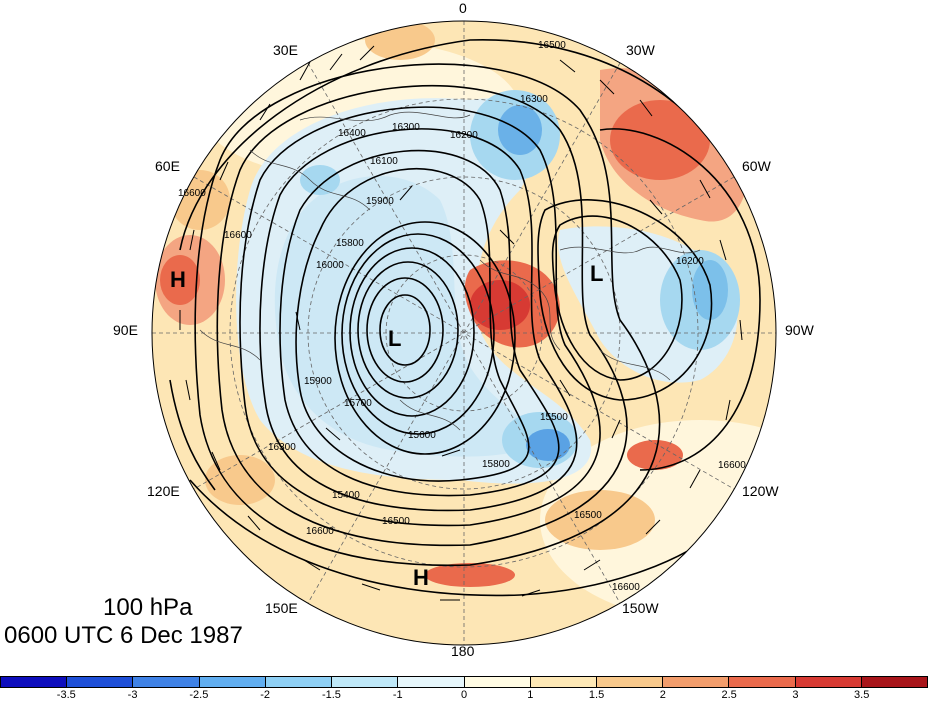  I want to click on longitude-label: 60E, so click(167, 166).